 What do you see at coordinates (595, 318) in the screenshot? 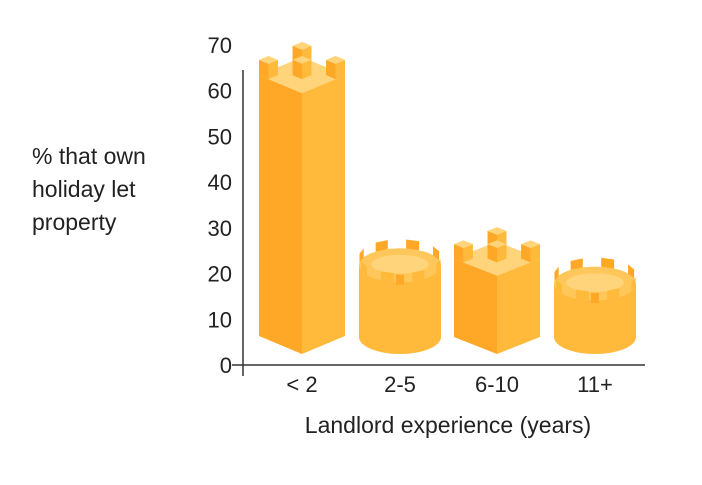
I see `bar-3-body` at bounding box center [595, 318].